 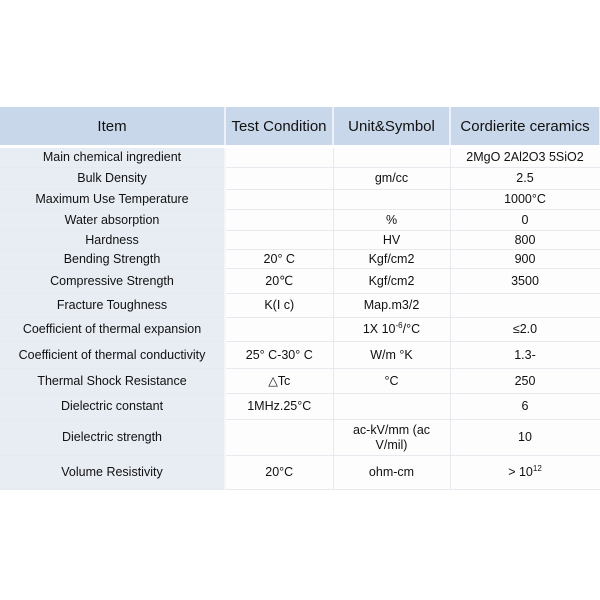 I want to click on test-condition-cell: 20° C, so click(x=279, y=259).